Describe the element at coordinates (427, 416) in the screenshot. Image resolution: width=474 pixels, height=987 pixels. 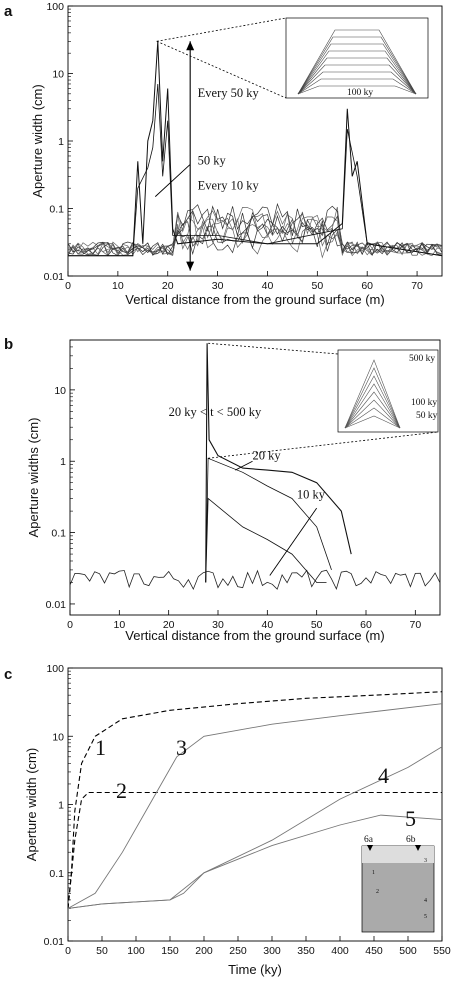
I see `panel-b-inset-label-50ky: 50 ky` at that location.